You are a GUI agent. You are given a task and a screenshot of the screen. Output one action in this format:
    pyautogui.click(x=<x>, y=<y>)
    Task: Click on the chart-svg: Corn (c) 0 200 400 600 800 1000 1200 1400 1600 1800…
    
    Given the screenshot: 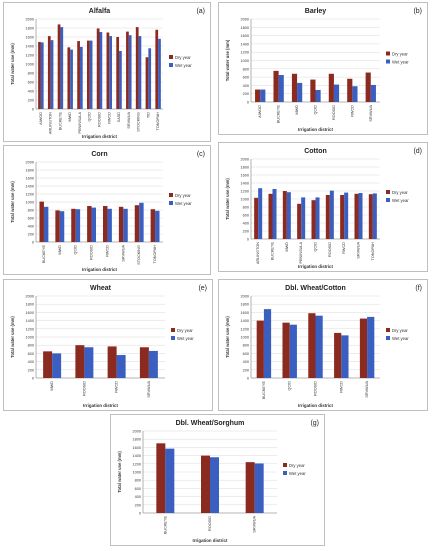 What is the action you would take?
    pyautogui.click(x=107, y=210)
    